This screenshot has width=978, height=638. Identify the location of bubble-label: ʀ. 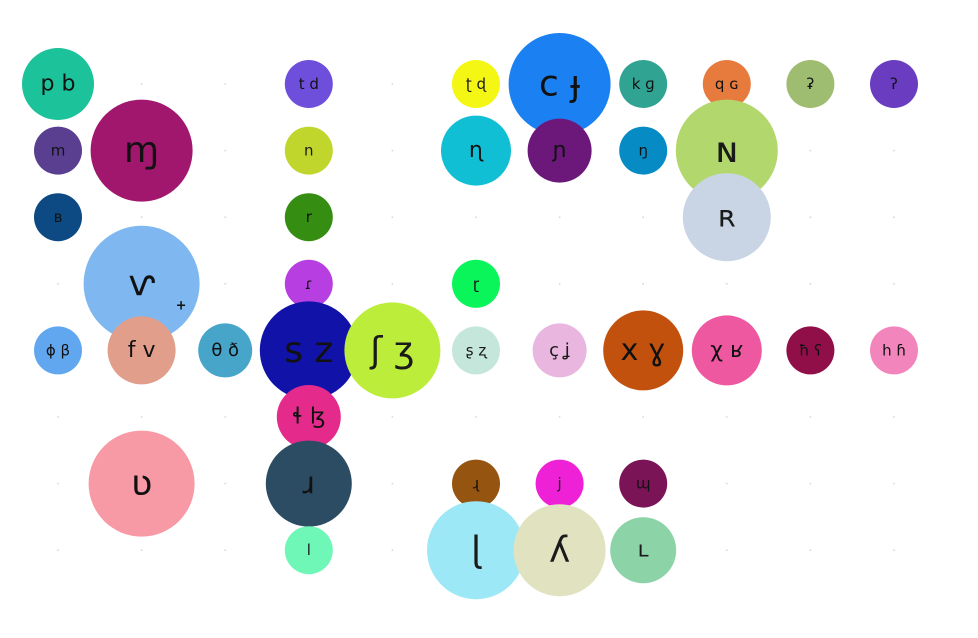
(727, 217).